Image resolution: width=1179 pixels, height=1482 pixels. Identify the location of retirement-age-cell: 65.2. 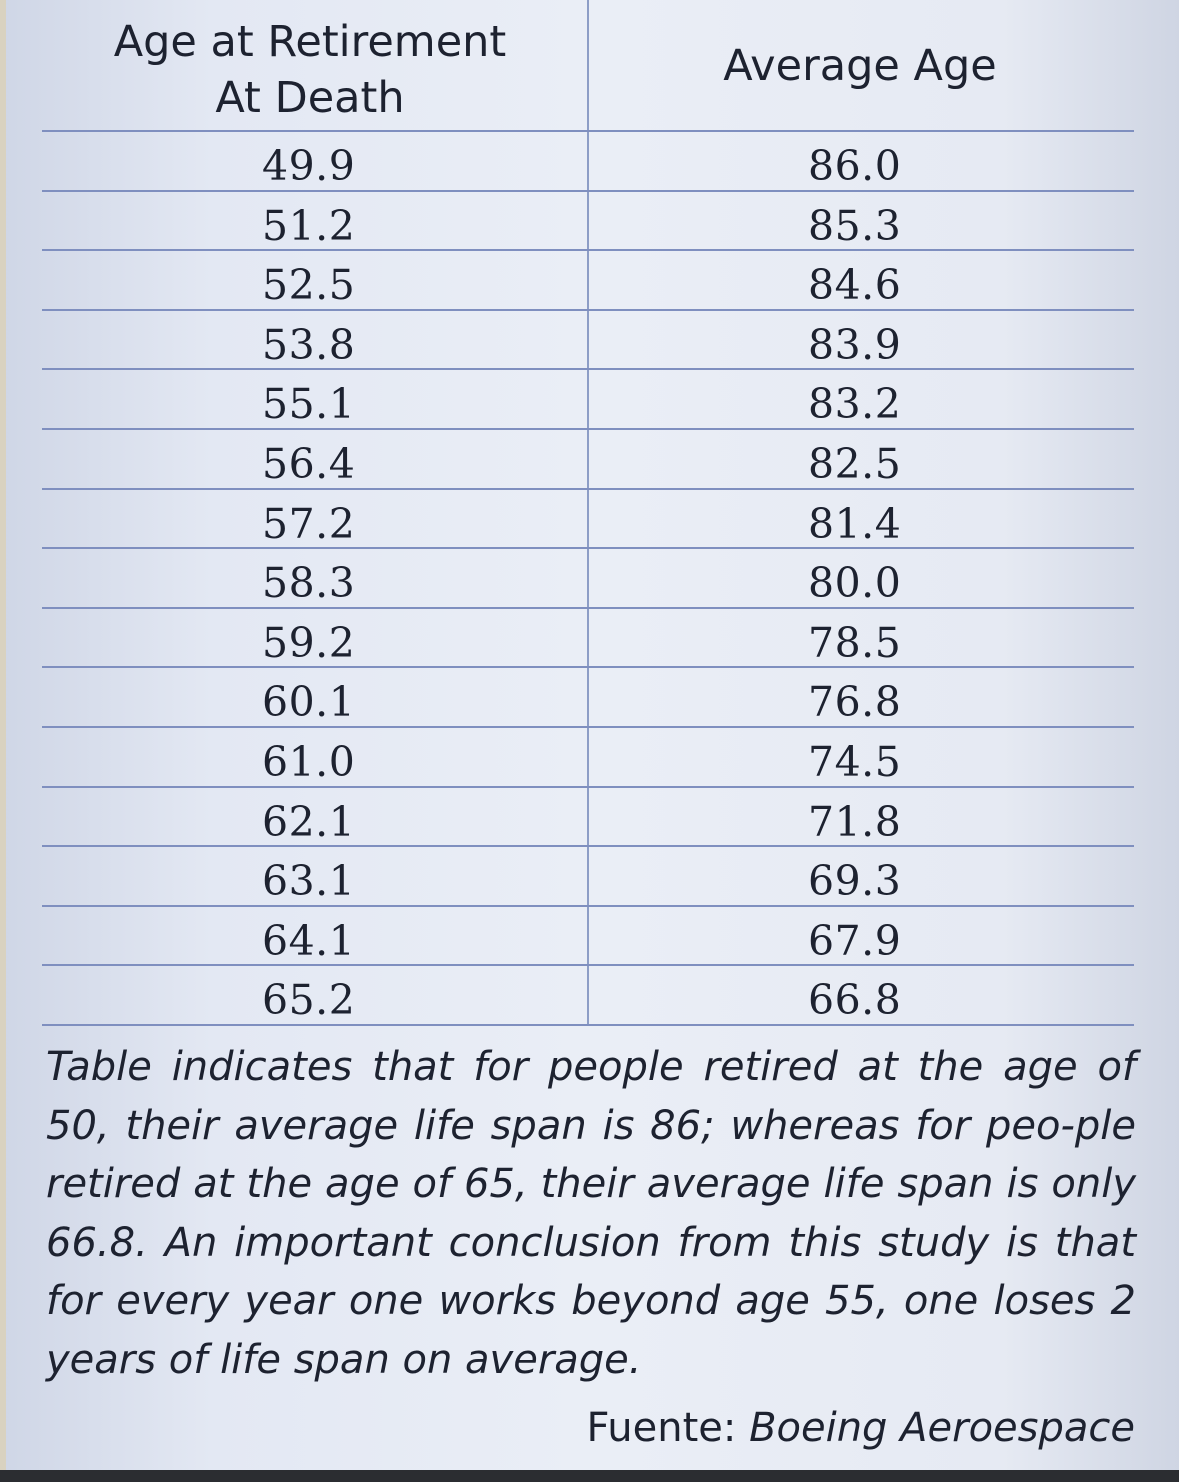
(309, 1000).